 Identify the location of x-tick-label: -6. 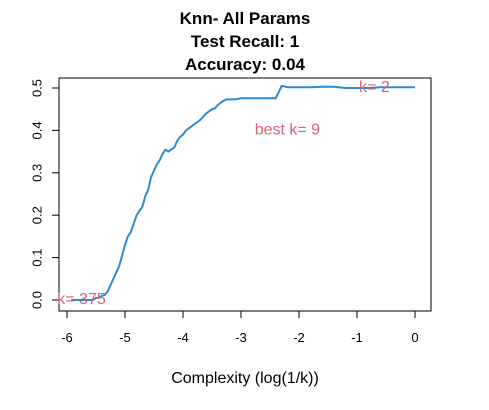
(67, 337).